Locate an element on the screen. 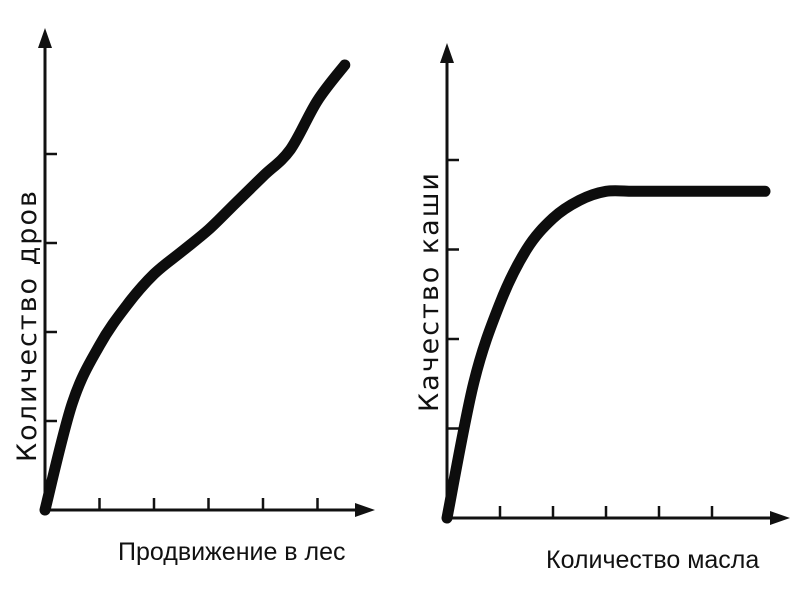 The image size is (800, 600). x-axis-label: Количество масла is located at coordinates (652, 560).